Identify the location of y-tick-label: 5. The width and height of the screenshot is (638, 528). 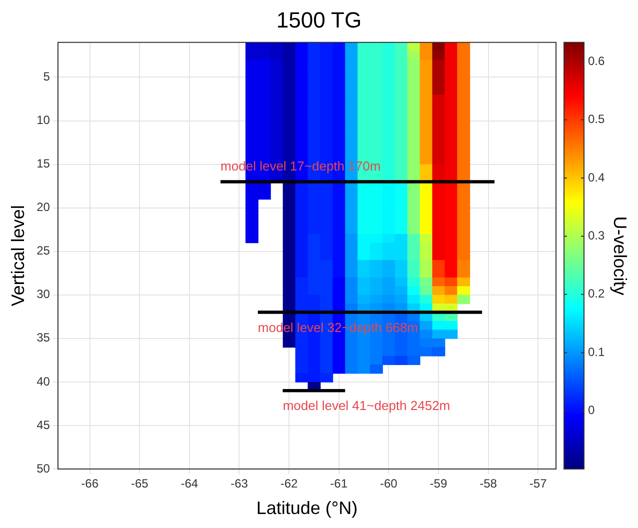
(46, 77).